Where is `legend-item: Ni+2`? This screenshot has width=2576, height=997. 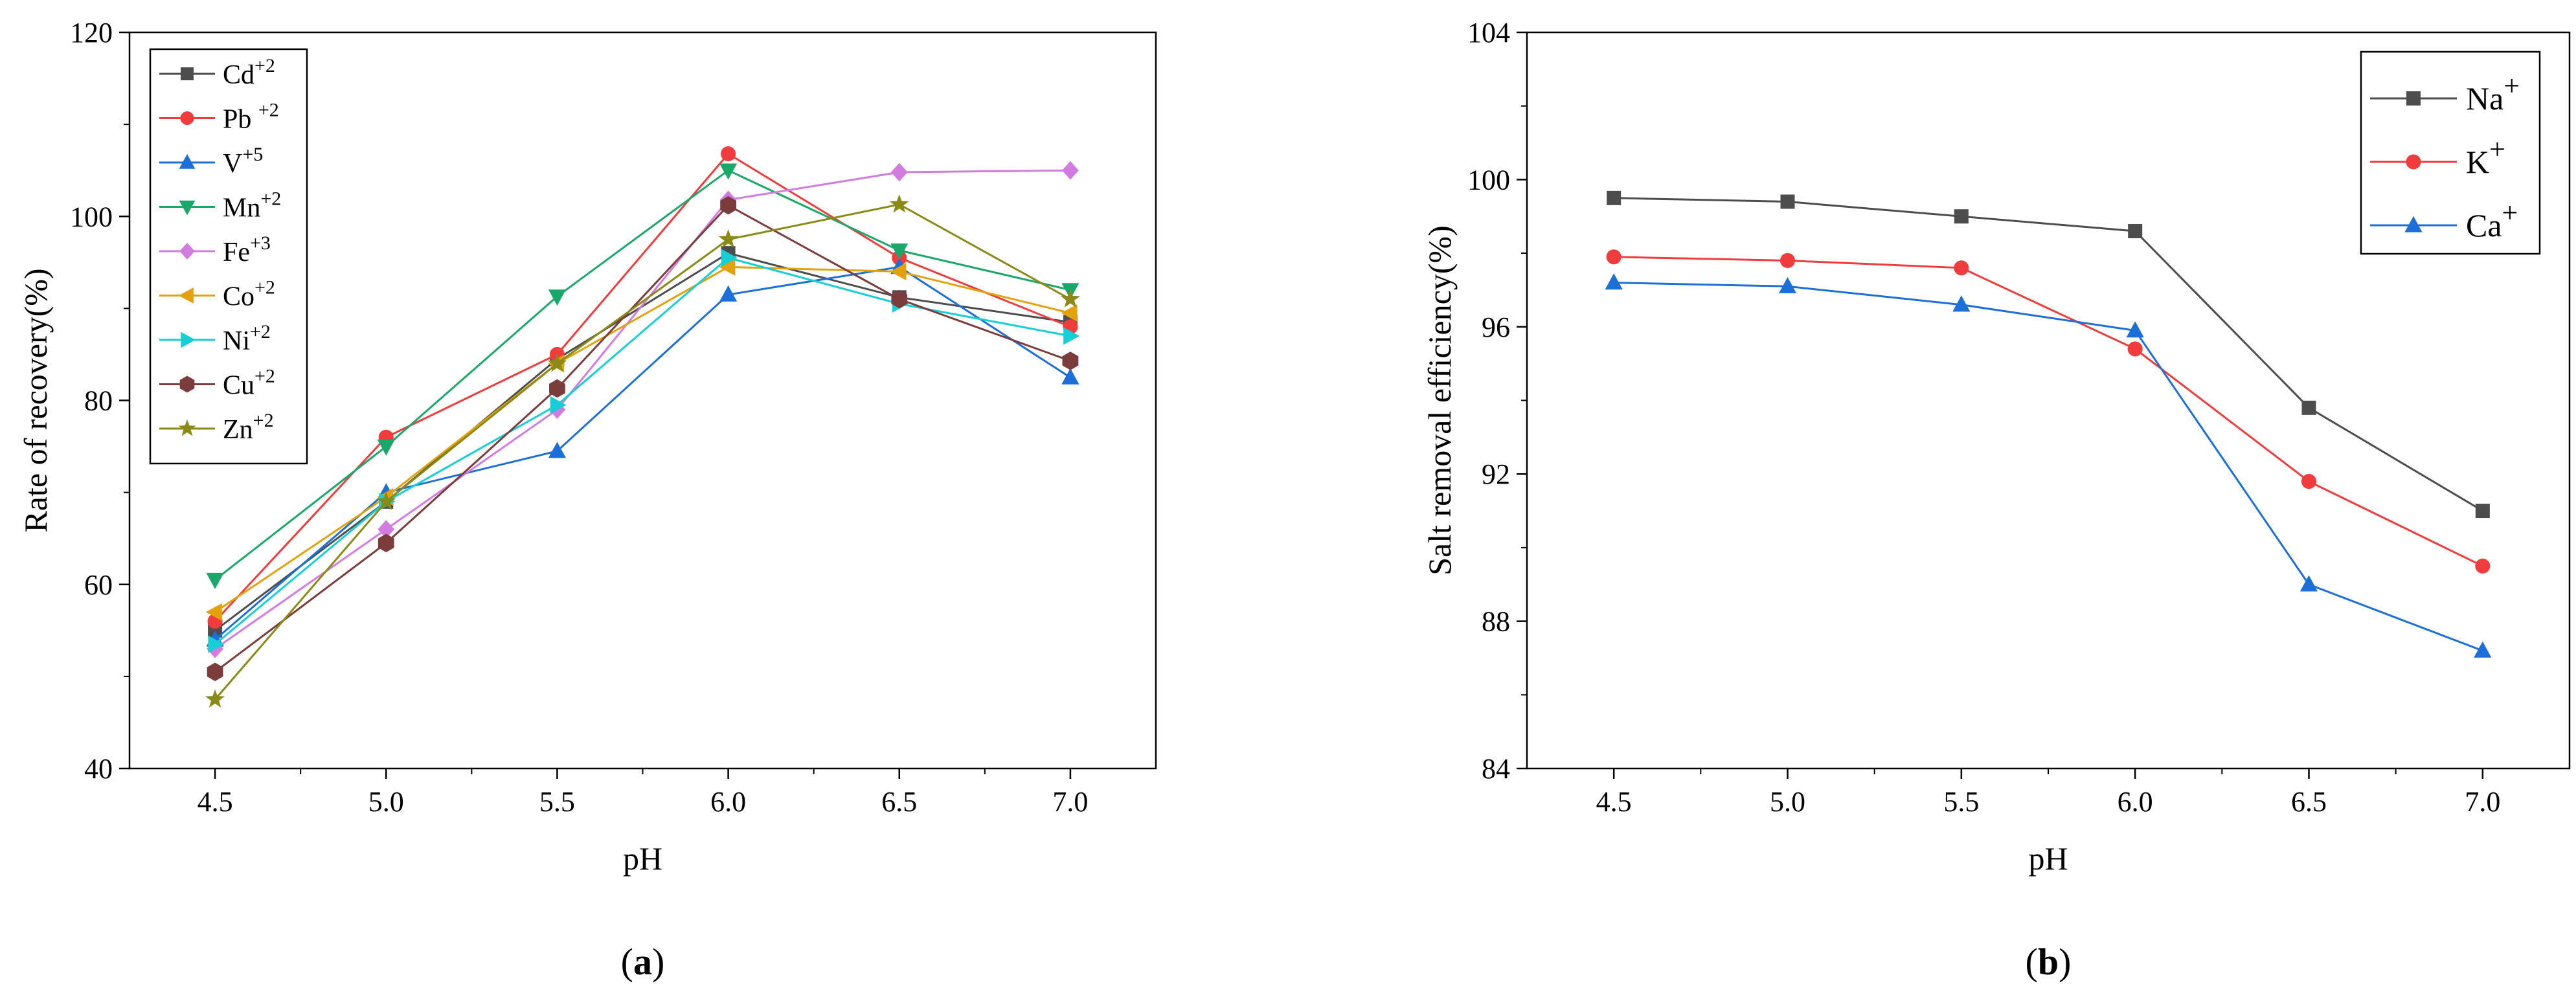 legend-item: Ni+2 is located at coordinates (215, 339).